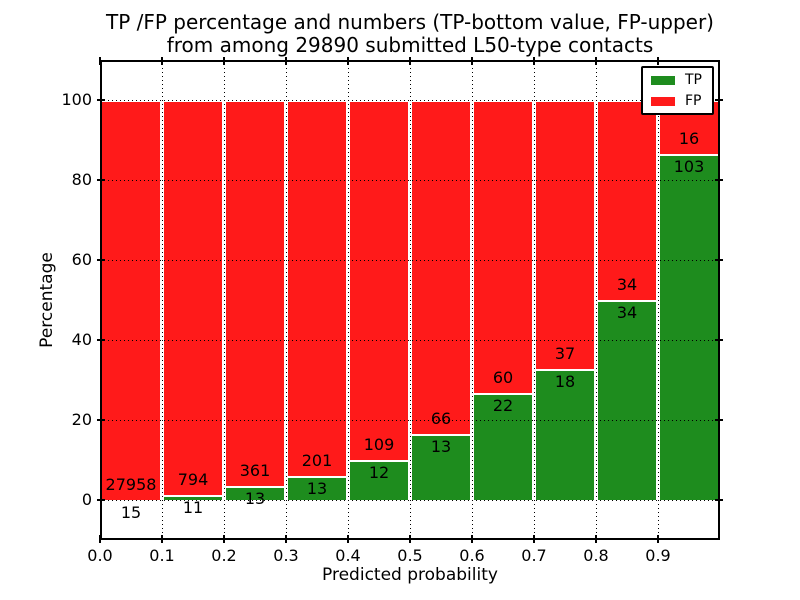 This screenshot has width=800, height=600. Describe the element at coordinates (162, 61) in the screenshot. I see `tick-top-0.1` at that location.